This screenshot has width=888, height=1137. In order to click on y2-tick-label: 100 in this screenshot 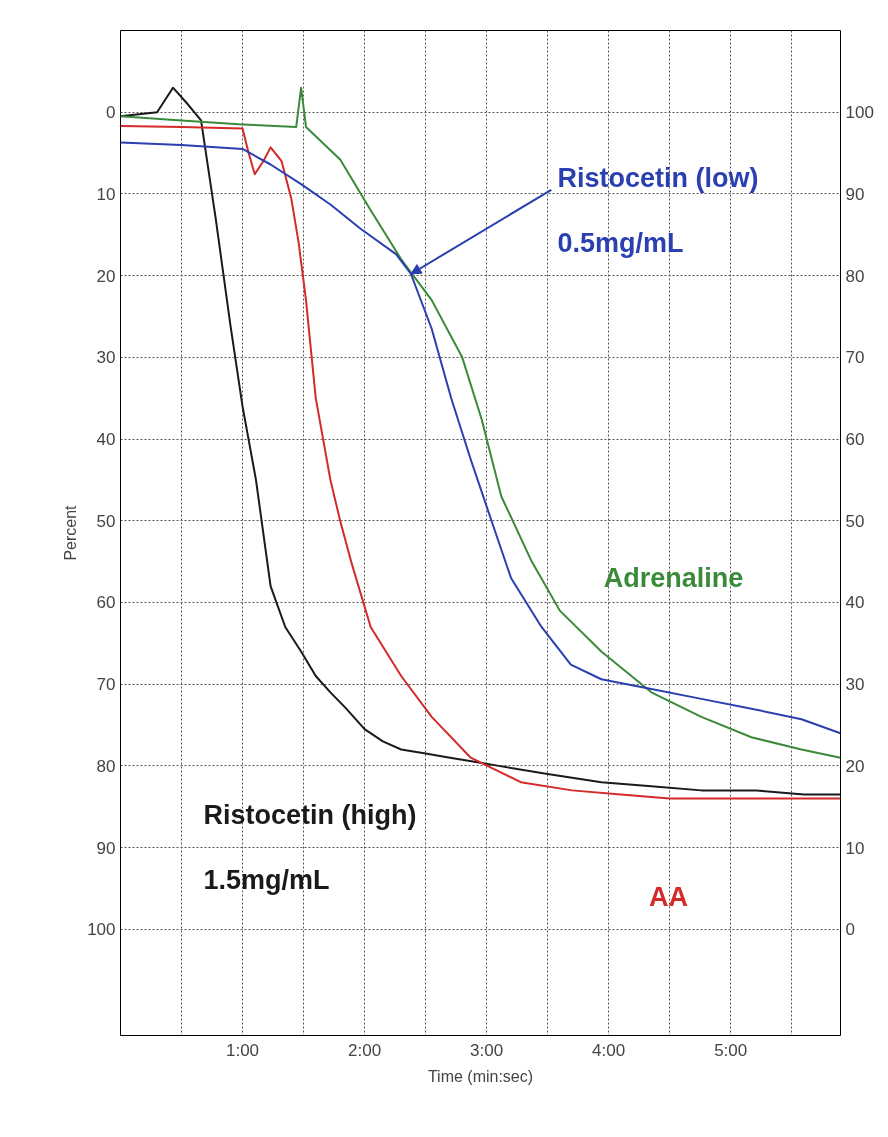, I will do `click(859, 113)`.